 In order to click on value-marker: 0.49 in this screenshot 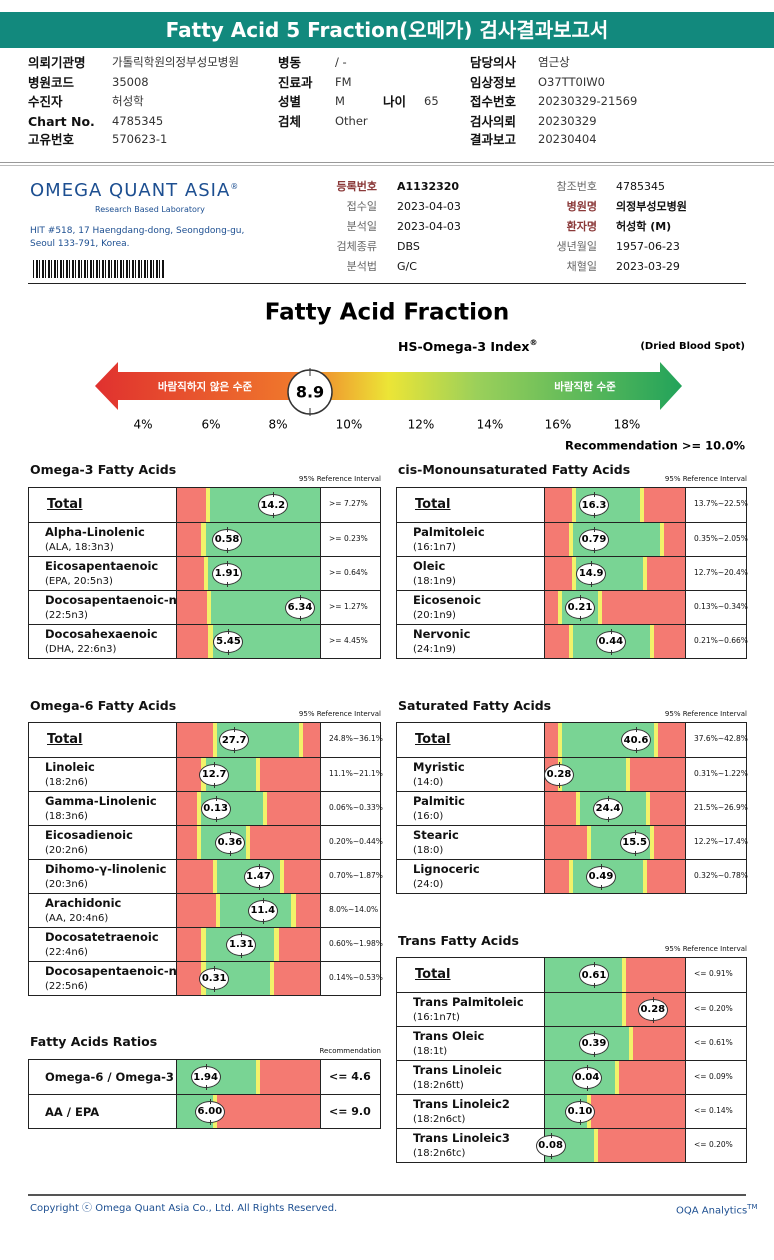, I will do `click(601, 876)`.